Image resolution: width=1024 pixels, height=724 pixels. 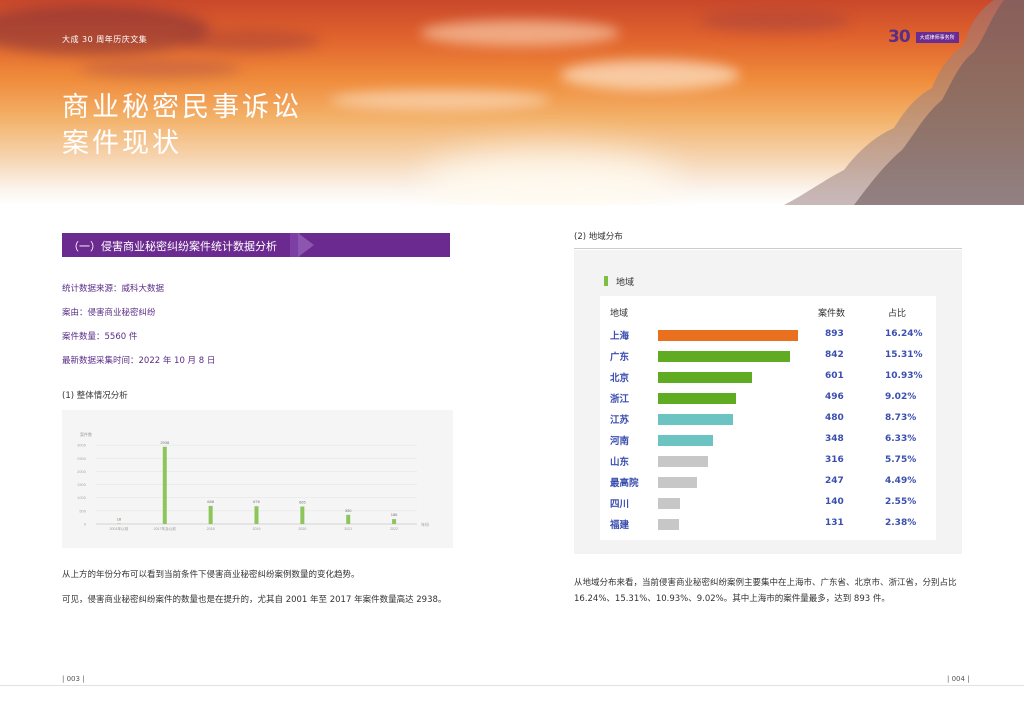 What do you see at coordinates (606, 281) in the screenshot?
I see `legend-swatch` at bounding box center [606, 281].